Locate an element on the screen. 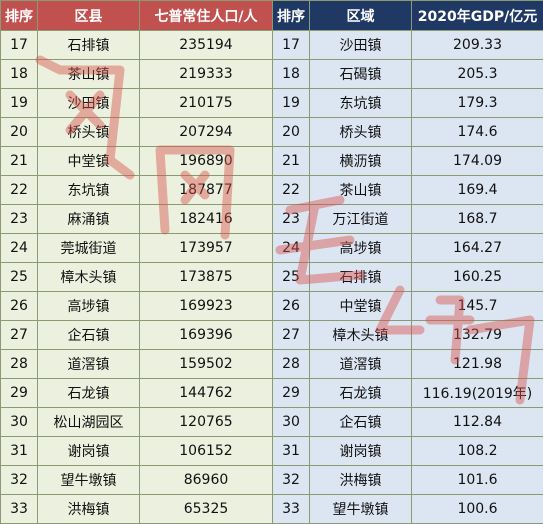 The height and width of the screenshot is (524, 543). name-cell: 麻涌镇 is located at coordinates (89, 219).